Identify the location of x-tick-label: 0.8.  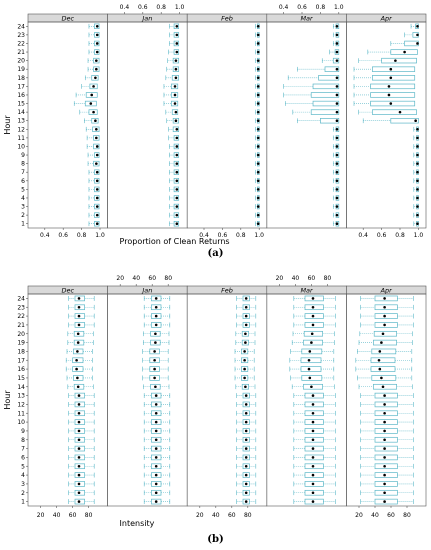
(82, 235).